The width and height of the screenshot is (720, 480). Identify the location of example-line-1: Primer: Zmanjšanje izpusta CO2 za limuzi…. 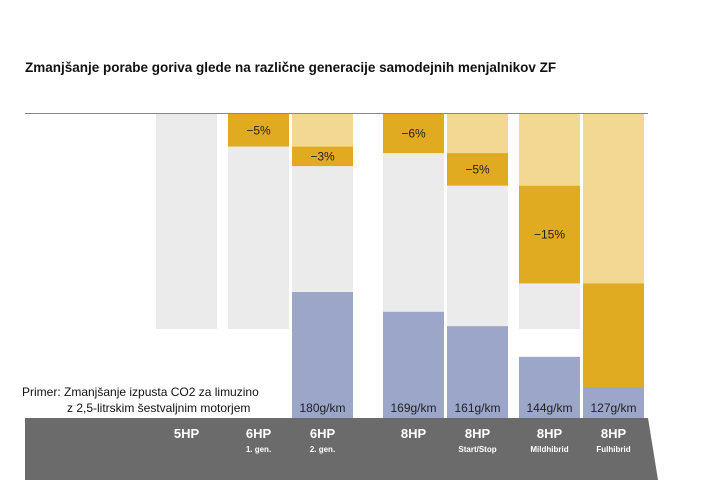
(140, 392).